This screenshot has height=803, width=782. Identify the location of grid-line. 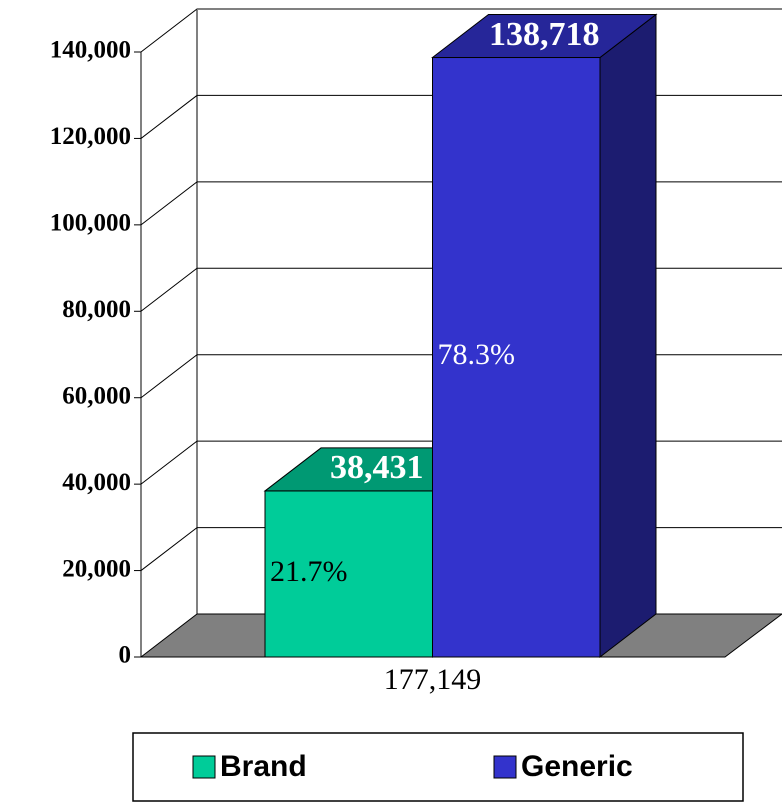
(461, 30).